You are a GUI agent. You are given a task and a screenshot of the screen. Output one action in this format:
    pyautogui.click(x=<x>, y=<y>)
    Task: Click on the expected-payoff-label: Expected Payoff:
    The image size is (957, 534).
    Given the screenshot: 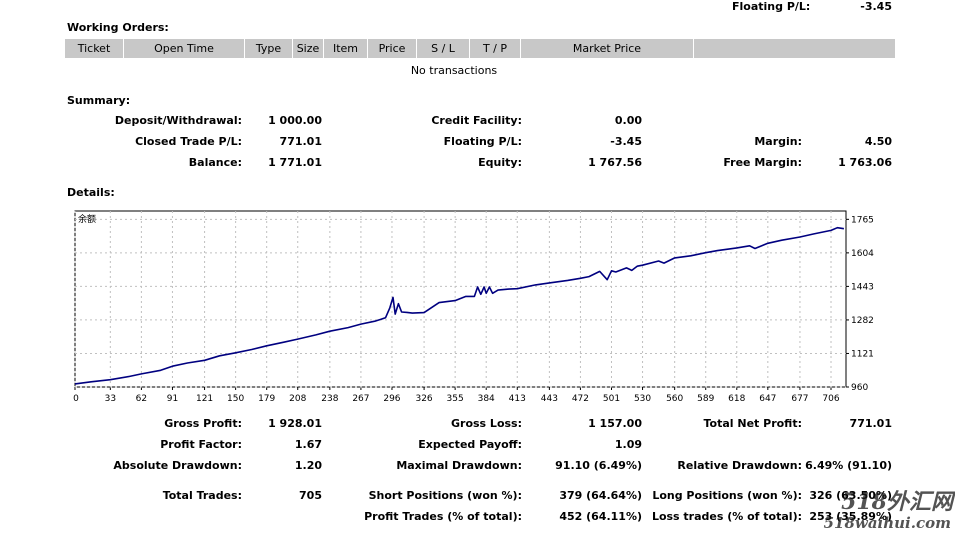 What is the action you would take?
    pyautogui.click(x=470, y=444)
    